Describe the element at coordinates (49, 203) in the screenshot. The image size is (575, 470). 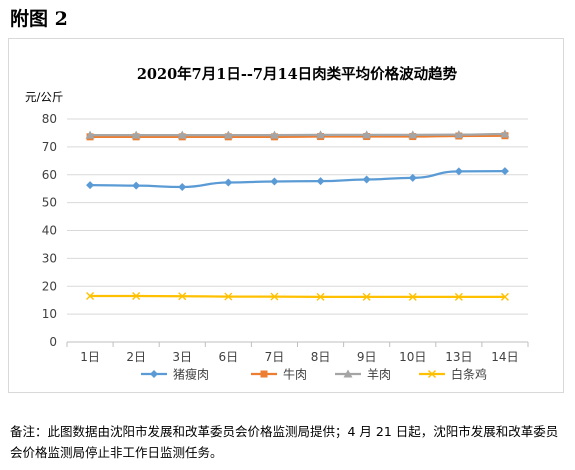
I see `y-tick-label: 50` at that location.